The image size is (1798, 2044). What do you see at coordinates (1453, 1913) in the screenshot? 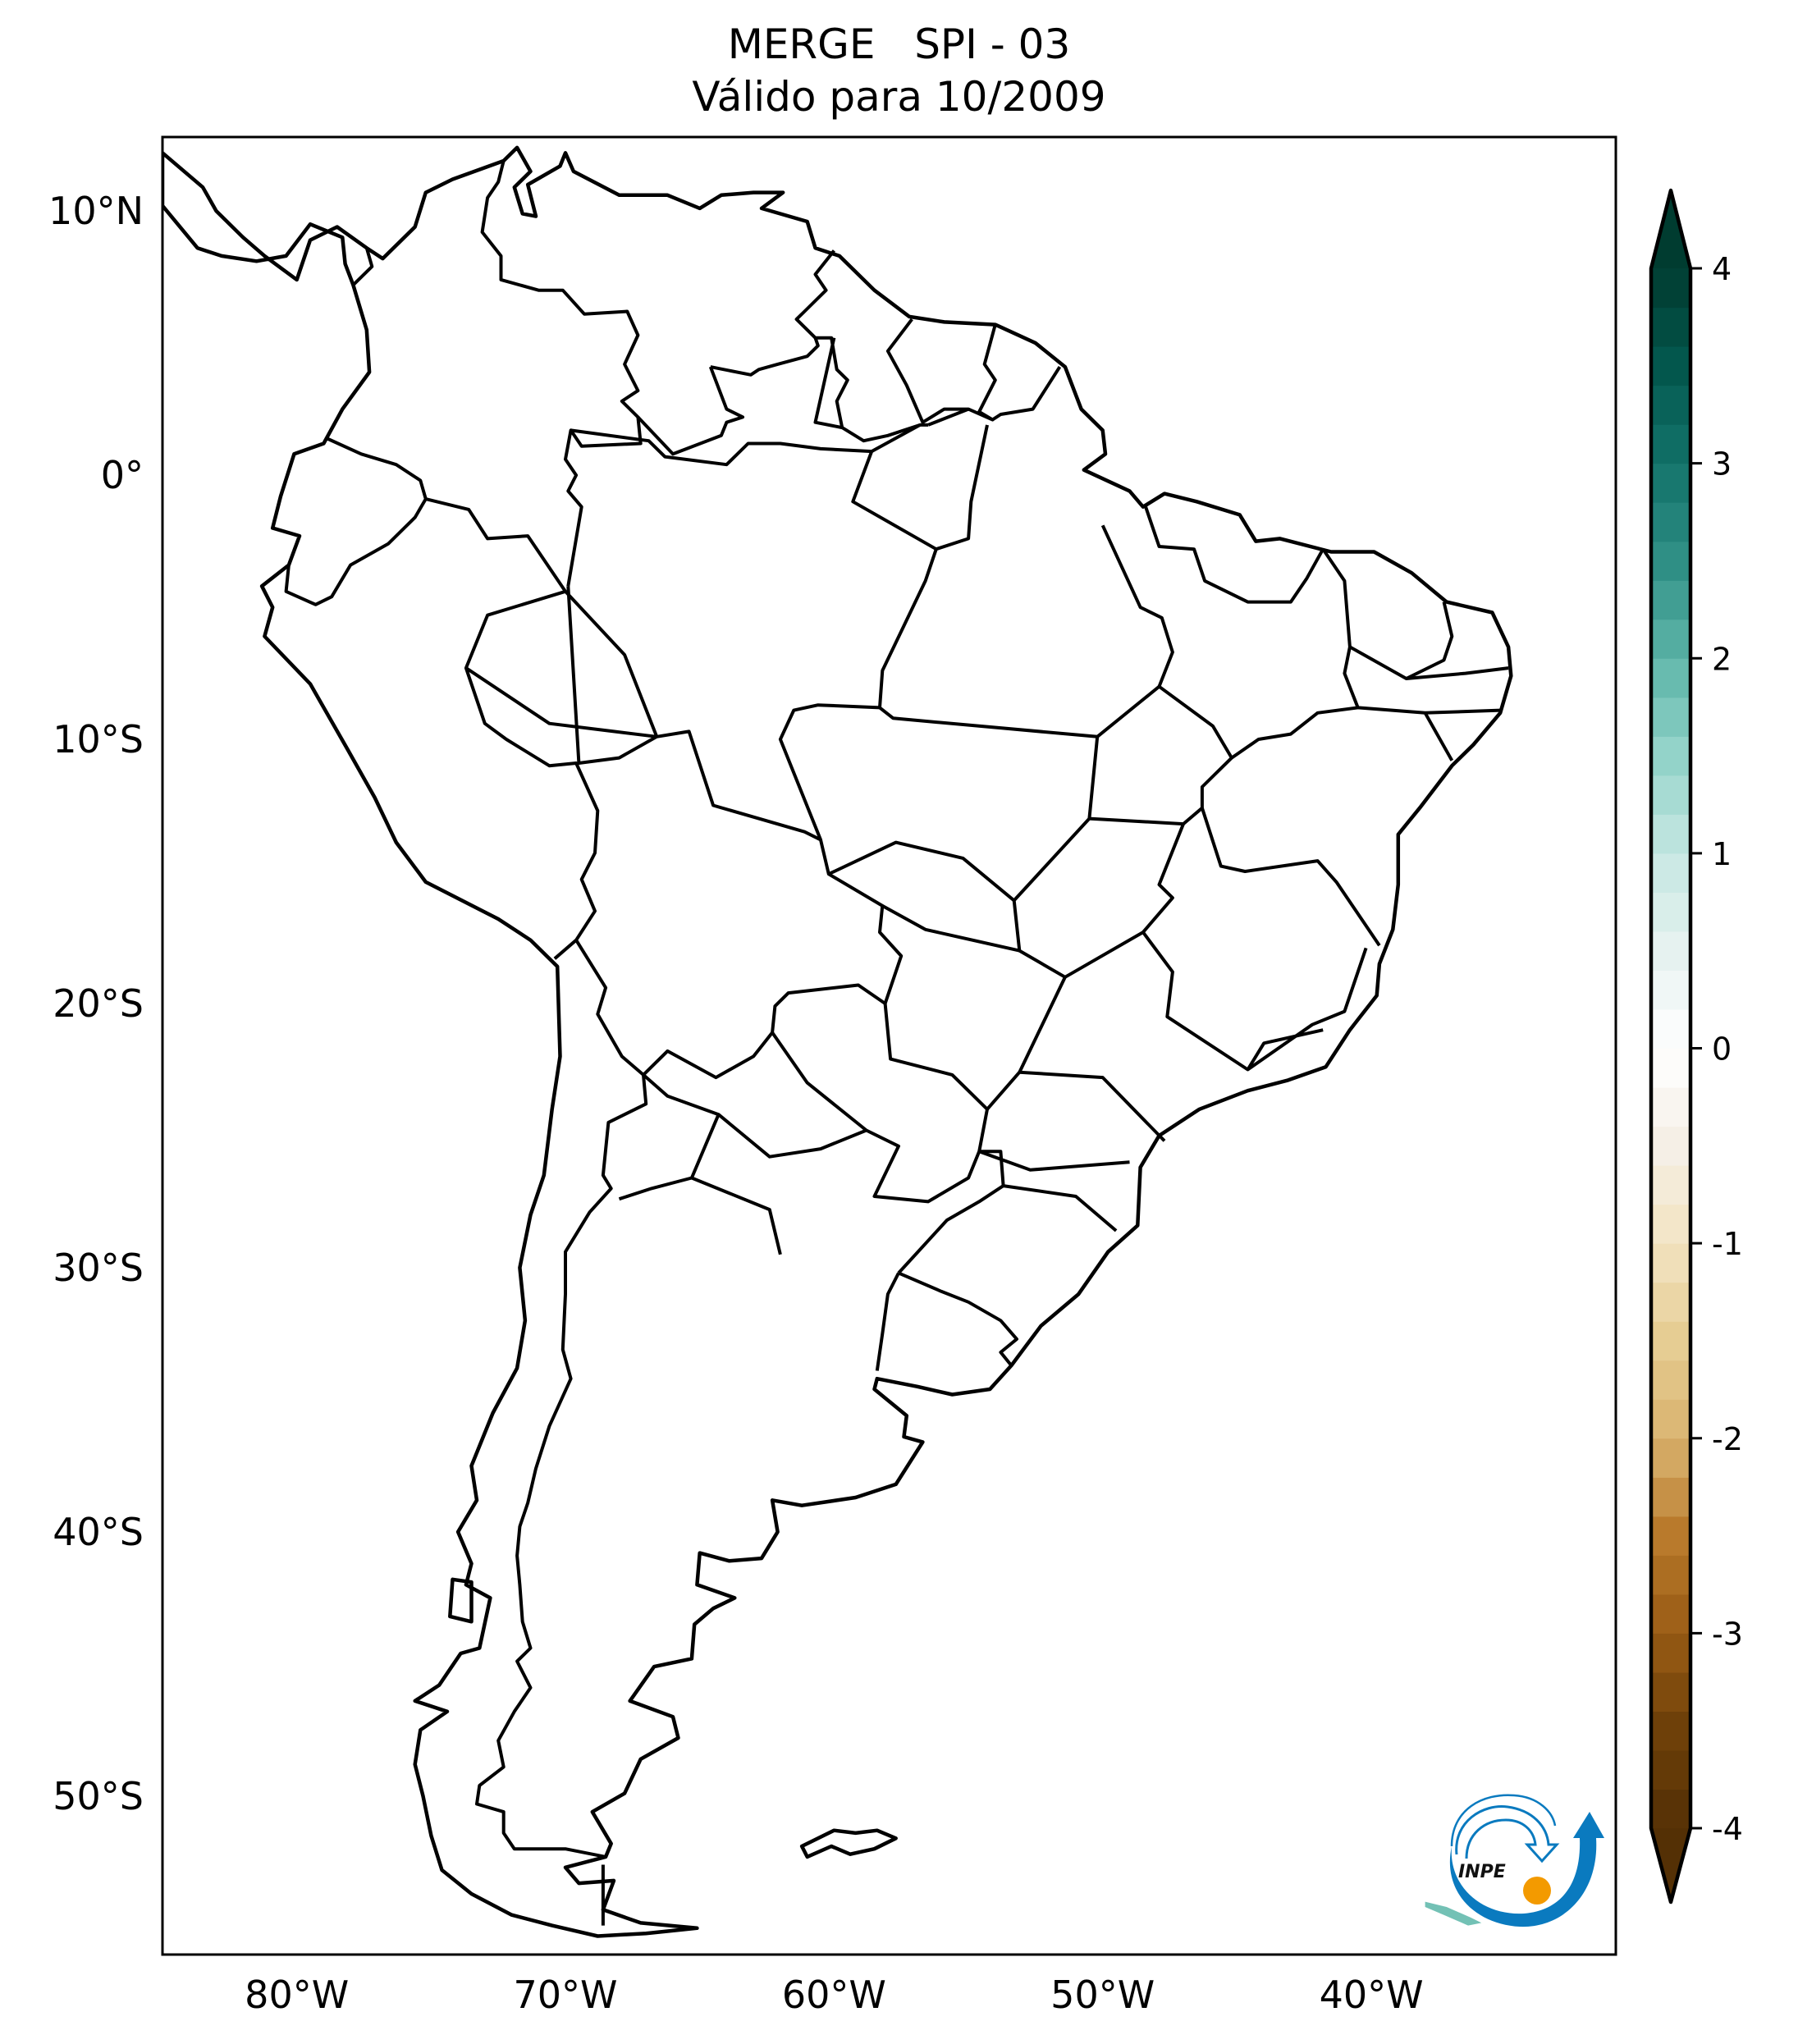
I see `south-georgia-island` at bounding box center [1453, 1913].